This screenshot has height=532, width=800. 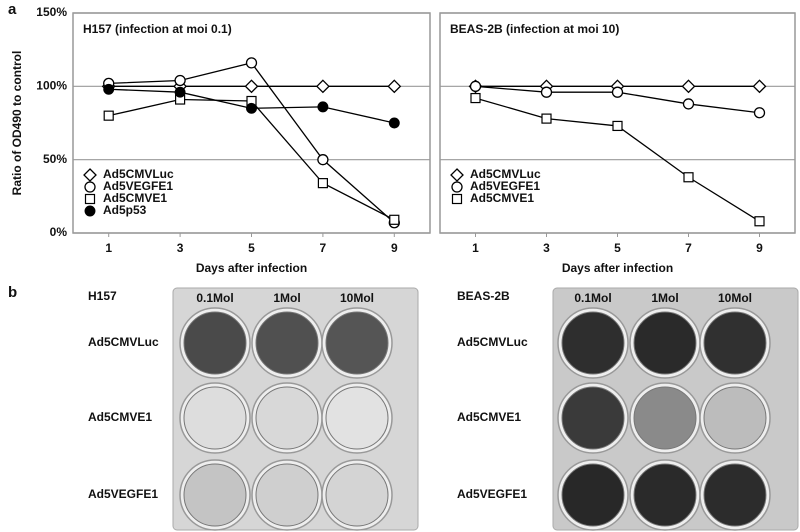 I want to click on chart-title: H157 (infection at moi 0.1), so click(x=157, y=29).